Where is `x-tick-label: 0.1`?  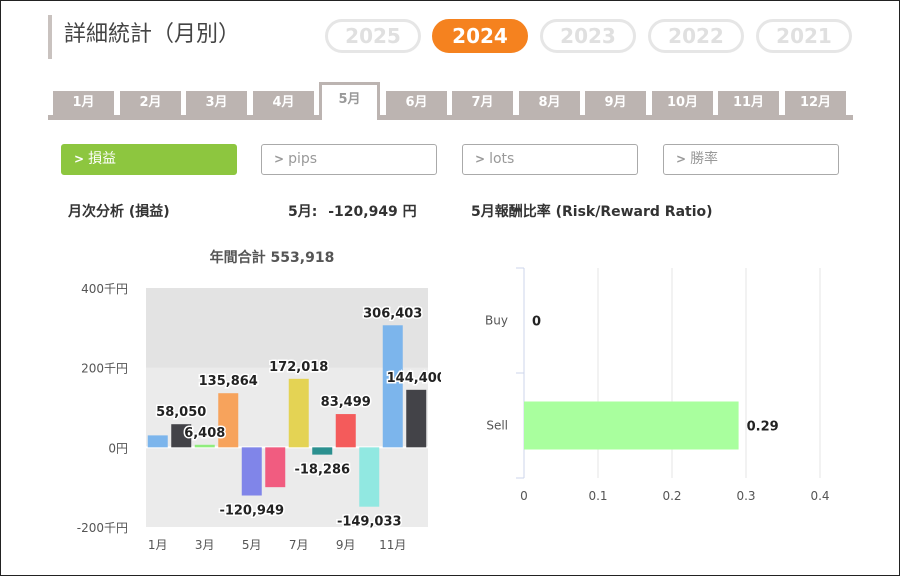
x-tick-label: 0.1 is located at coordinates (597, 496).